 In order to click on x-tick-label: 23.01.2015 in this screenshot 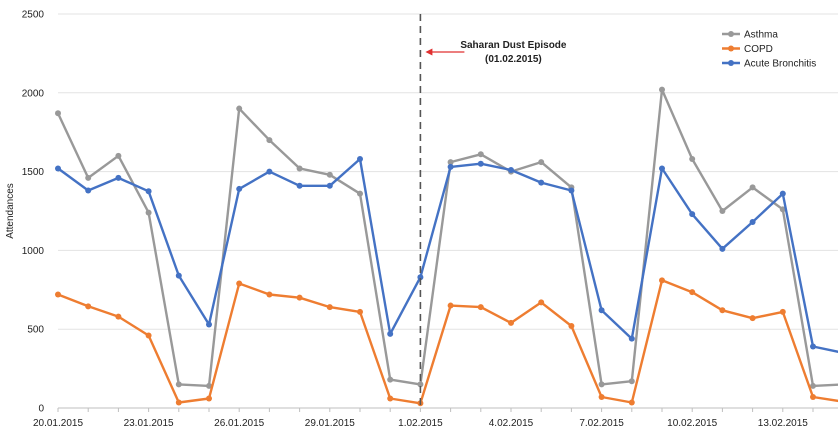, I will do `click(149, 423)`.